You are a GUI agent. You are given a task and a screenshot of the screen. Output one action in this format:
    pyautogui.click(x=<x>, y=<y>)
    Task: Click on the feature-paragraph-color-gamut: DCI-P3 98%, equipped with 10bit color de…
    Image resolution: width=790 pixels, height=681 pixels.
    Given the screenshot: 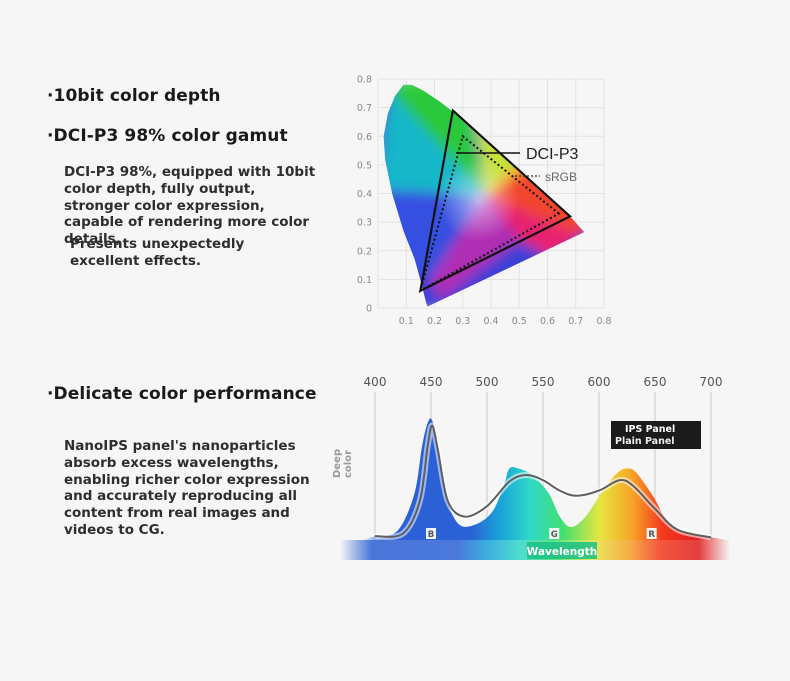 What is the action you would take?
    pyautogui.click(x=190, y=206)
    